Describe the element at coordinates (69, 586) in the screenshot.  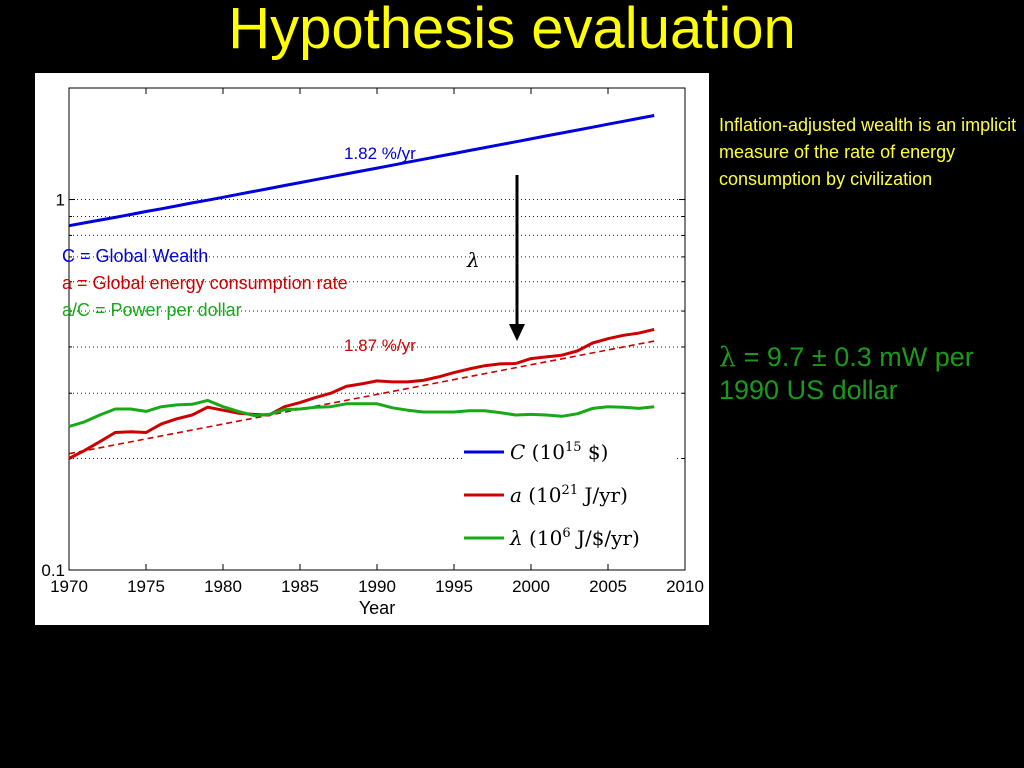
I see `x-tick-label: 1970` at that location.